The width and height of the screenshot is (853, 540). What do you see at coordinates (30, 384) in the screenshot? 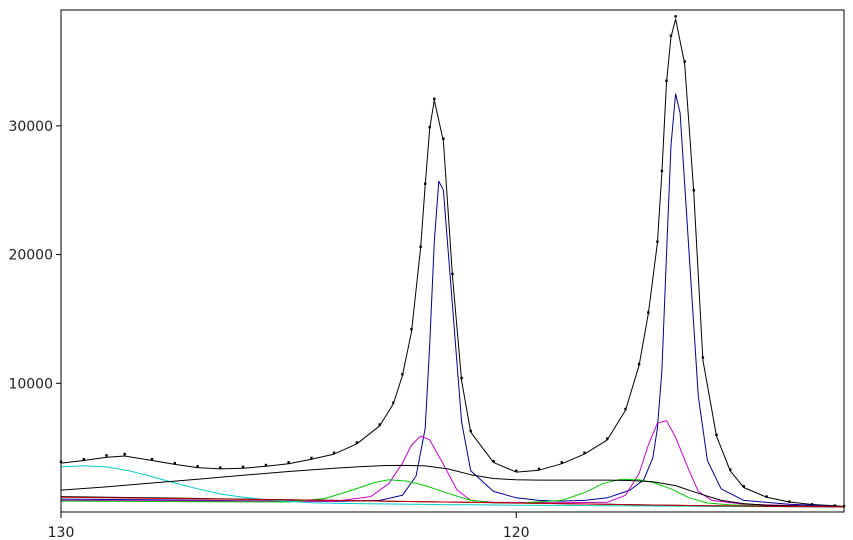
I see `y-tick-label: 10000` at bounding box center [30, 384].